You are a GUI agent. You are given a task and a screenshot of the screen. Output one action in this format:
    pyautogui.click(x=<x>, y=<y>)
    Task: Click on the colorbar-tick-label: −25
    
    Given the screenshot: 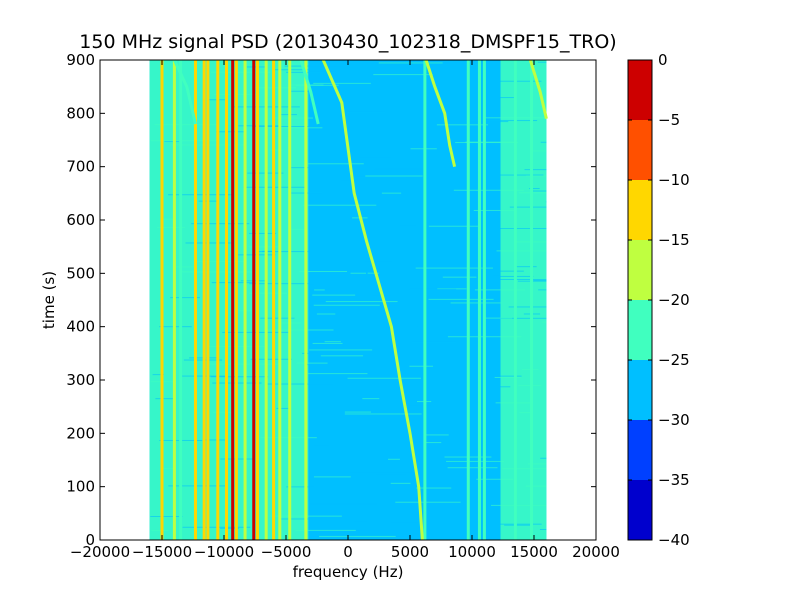 What is the action you would take?
    pyautogui.click(x=674, y=360)
    